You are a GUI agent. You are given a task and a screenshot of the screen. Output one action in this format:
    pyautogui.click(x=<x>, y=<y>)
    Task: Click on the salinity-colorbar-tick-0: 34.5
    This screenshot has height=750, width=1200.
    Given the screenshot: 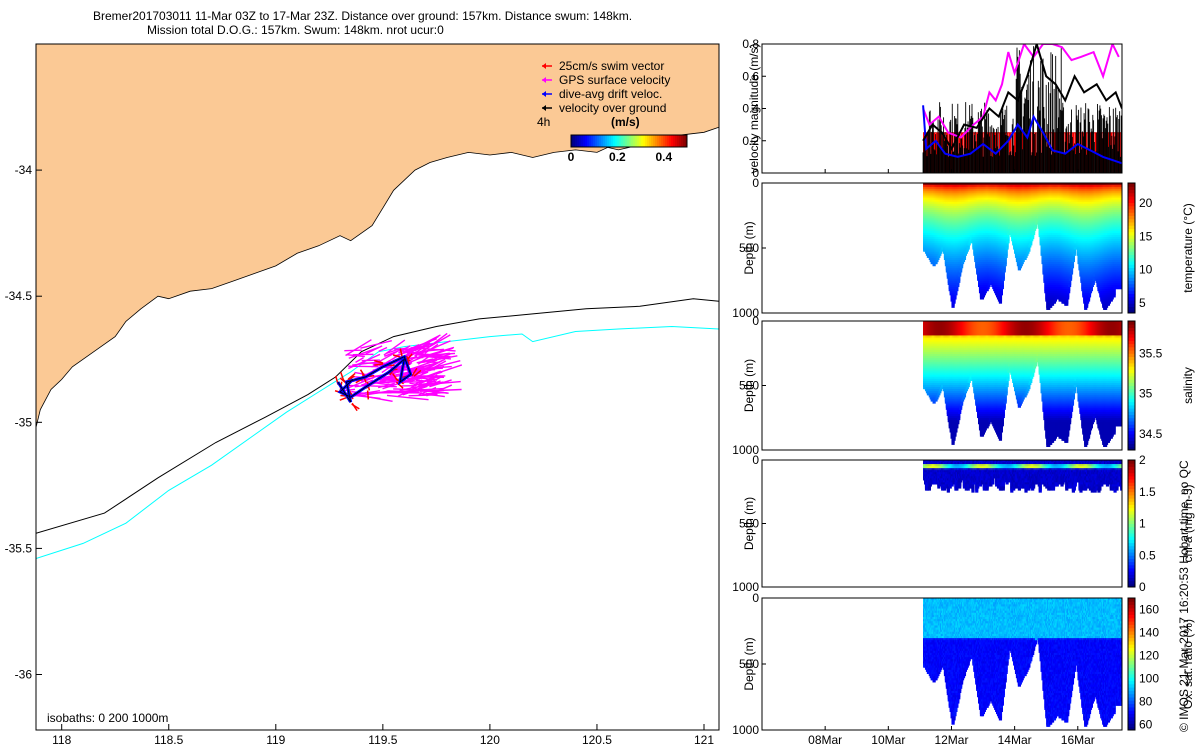 What is the action you would take?
    pyautogui.click(x=1151, y=434)
    